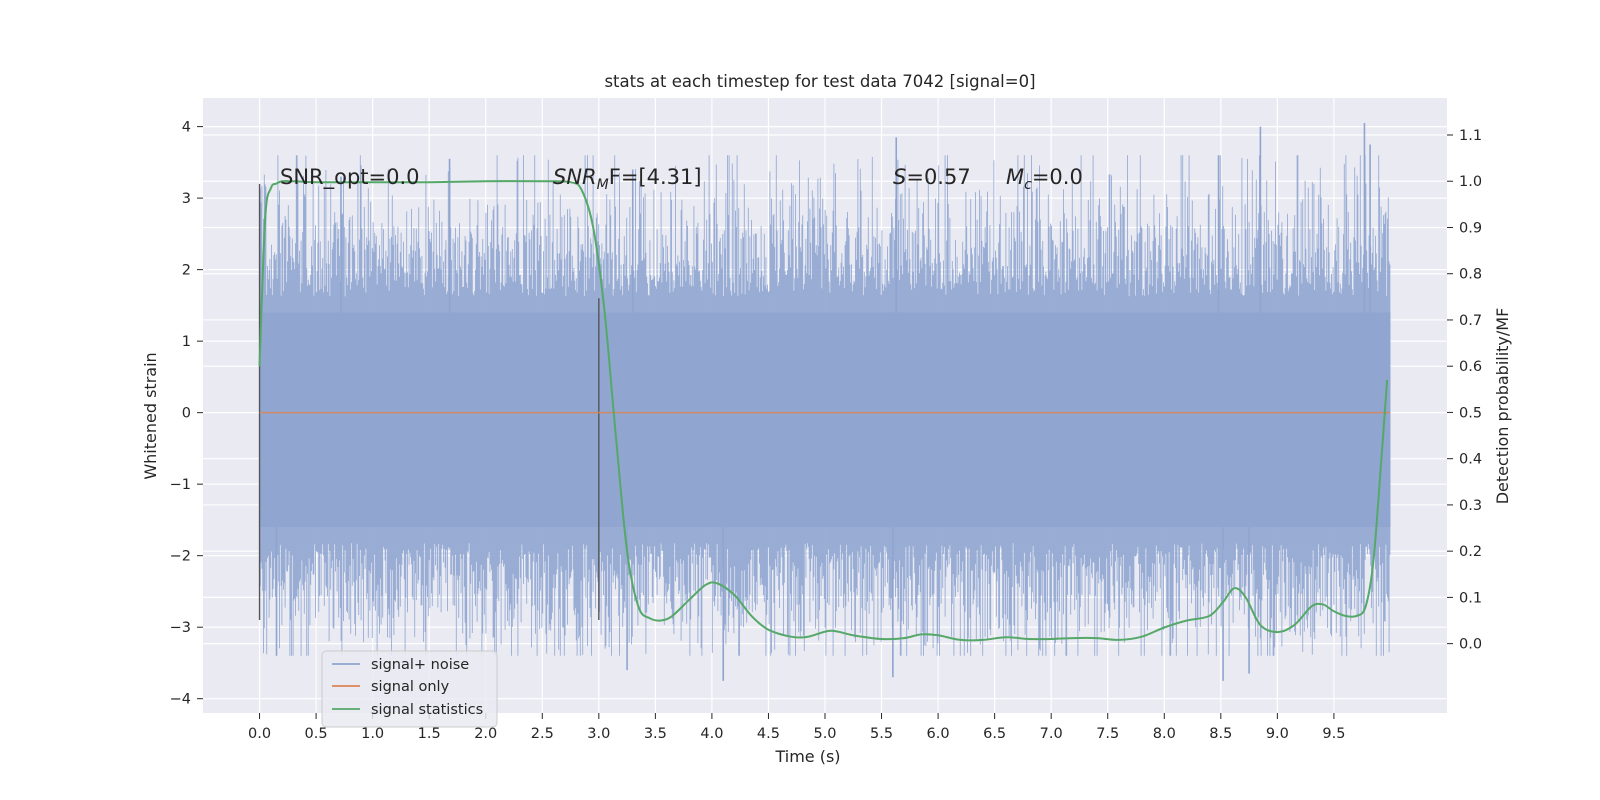 The height and width of the screenshot is (800, 1600). Describe the element at coordinates (429, 734) in the screenshot. I see `x-tick-label: 1.5` at that location.